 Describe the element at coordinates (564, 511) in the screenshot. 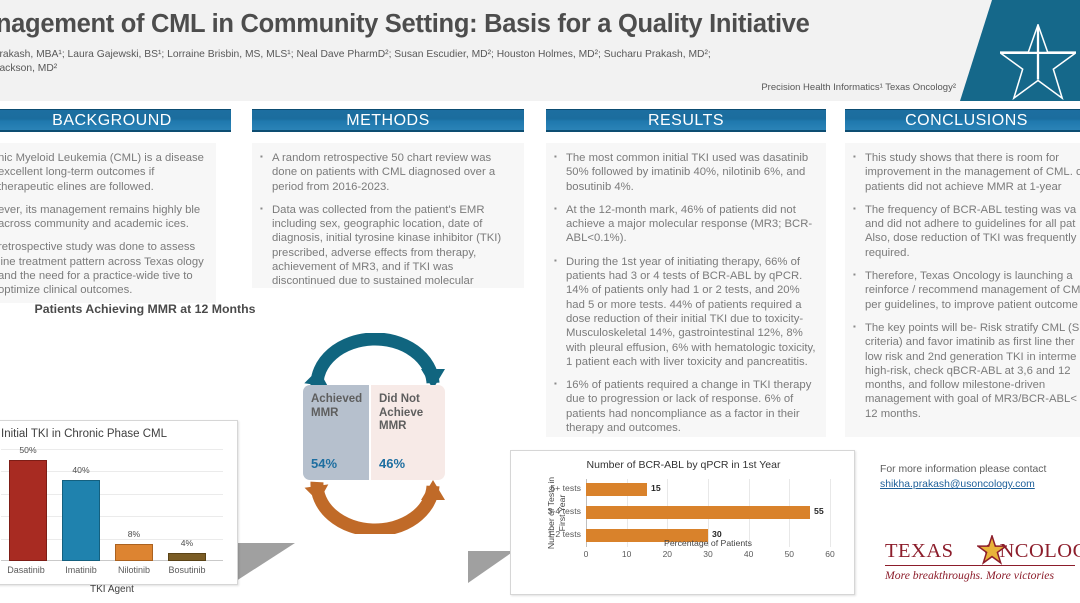

I see `y-tick-label: 3-4 tests` at that location.